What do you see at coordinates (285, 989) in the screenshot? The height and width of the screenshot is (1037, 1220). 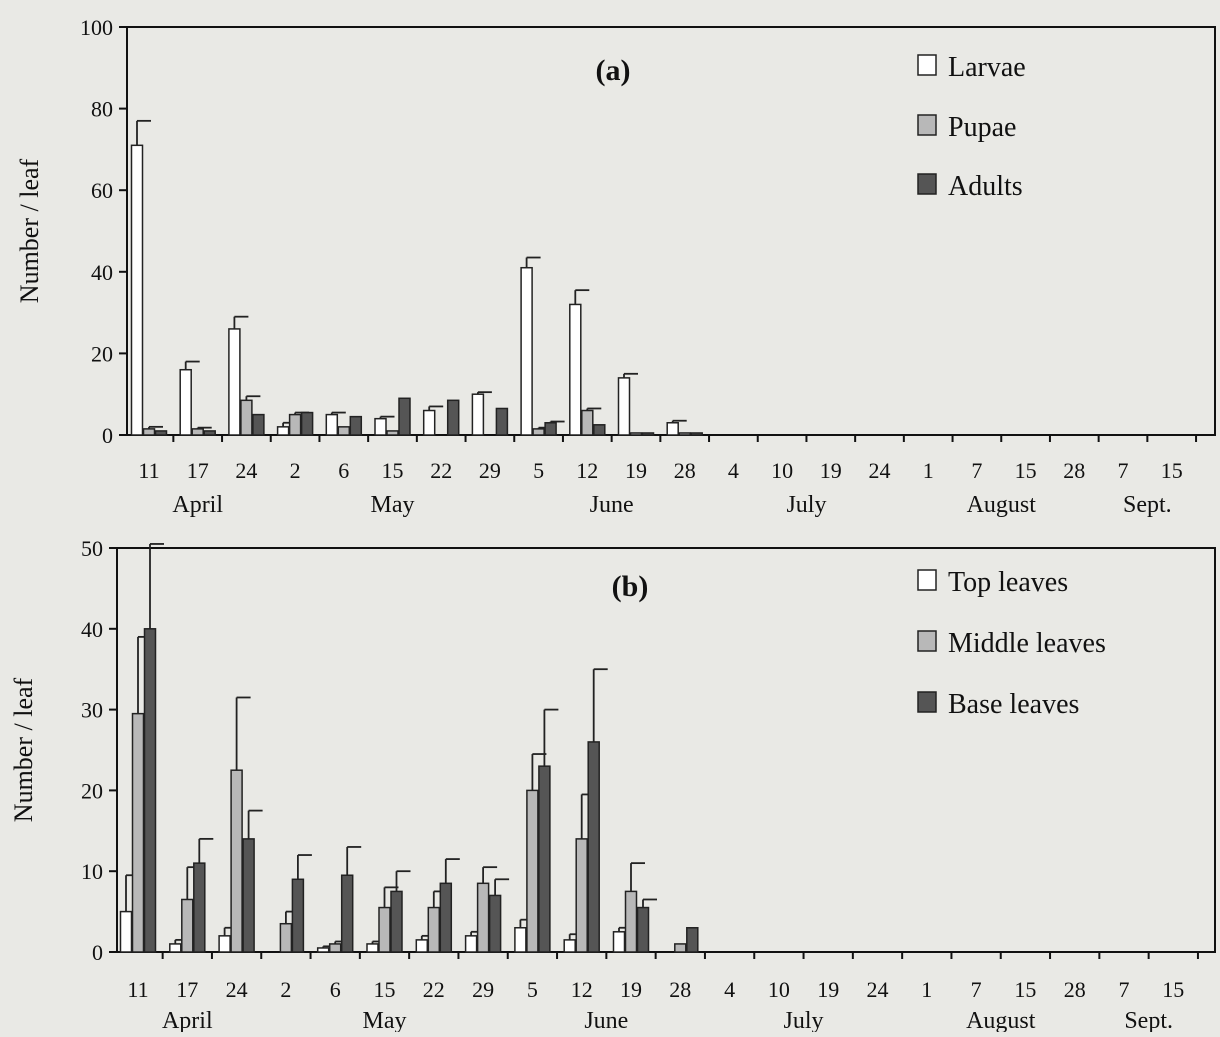 I see `x-tick-label: 2` at bounding box center [285, 989].